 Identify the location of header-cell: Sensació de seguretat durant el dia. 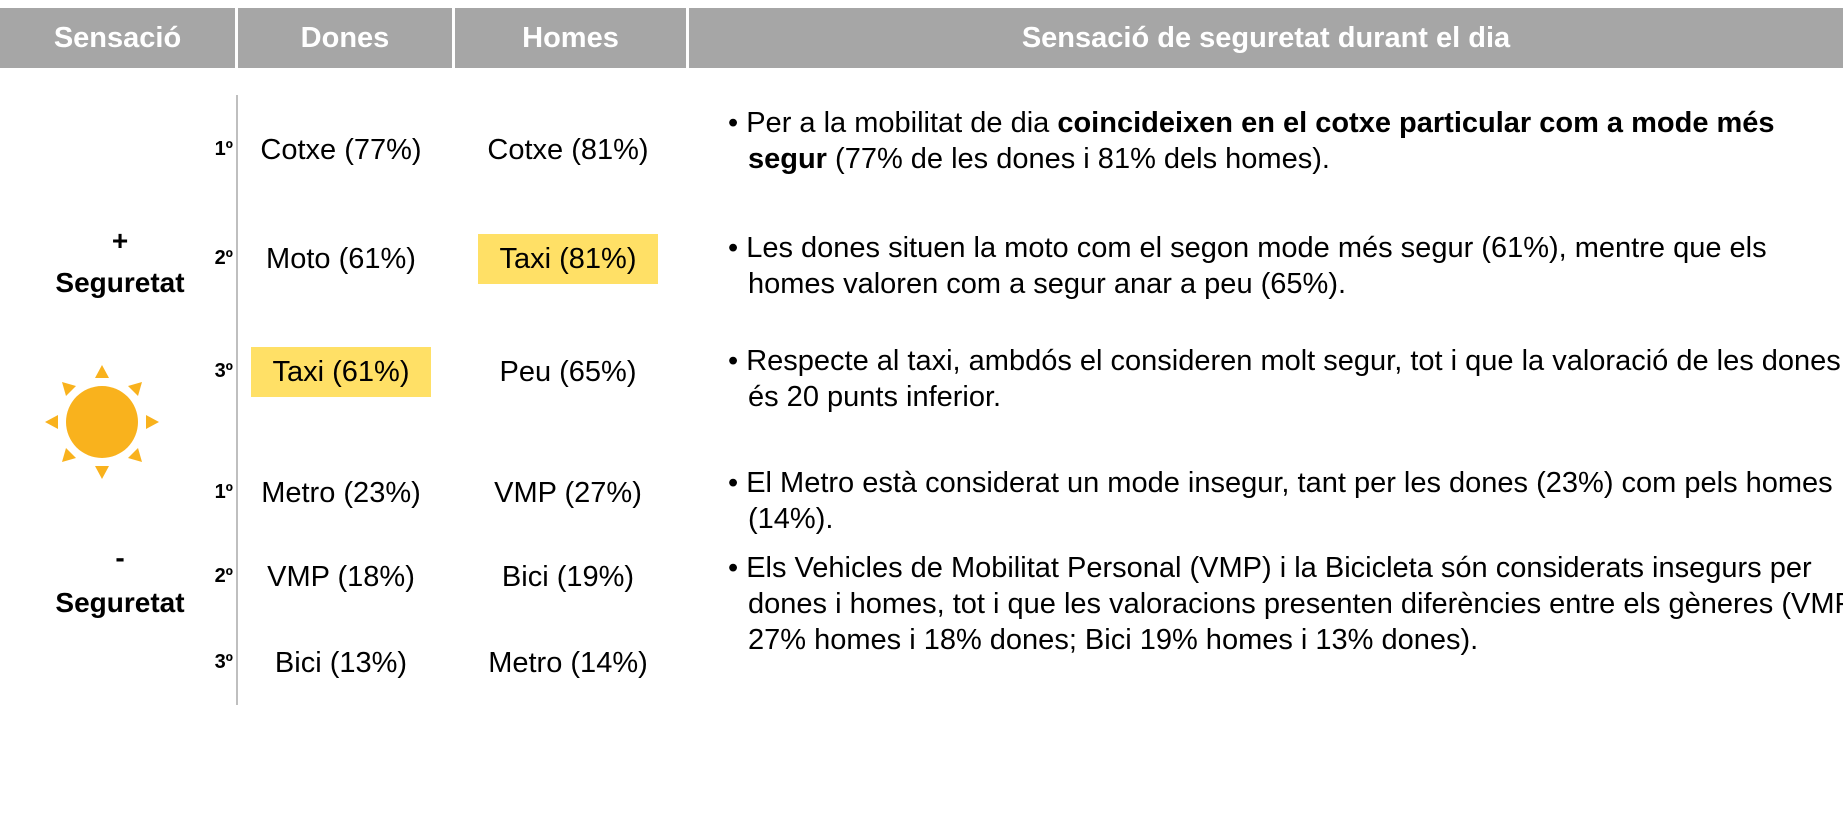
(1266, 38).